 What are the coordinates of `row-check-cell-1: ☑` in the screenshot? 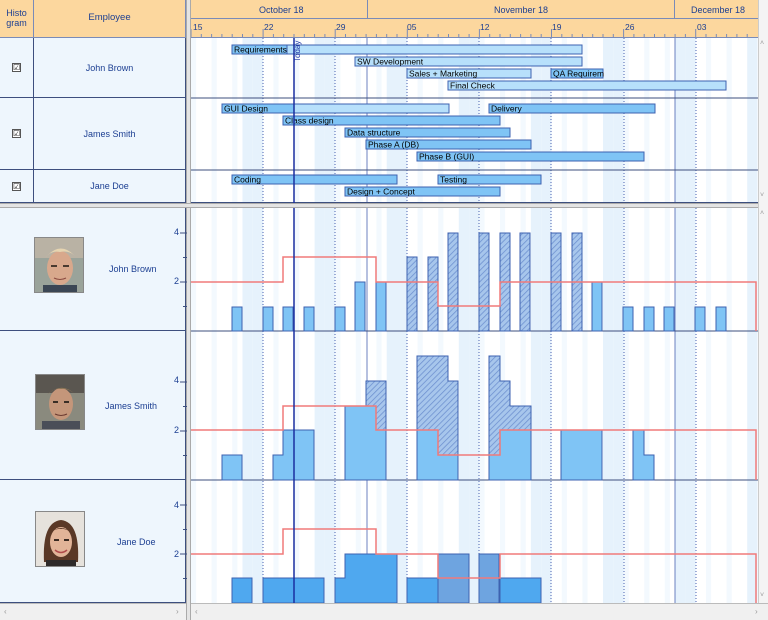 It's located at (17, 68).